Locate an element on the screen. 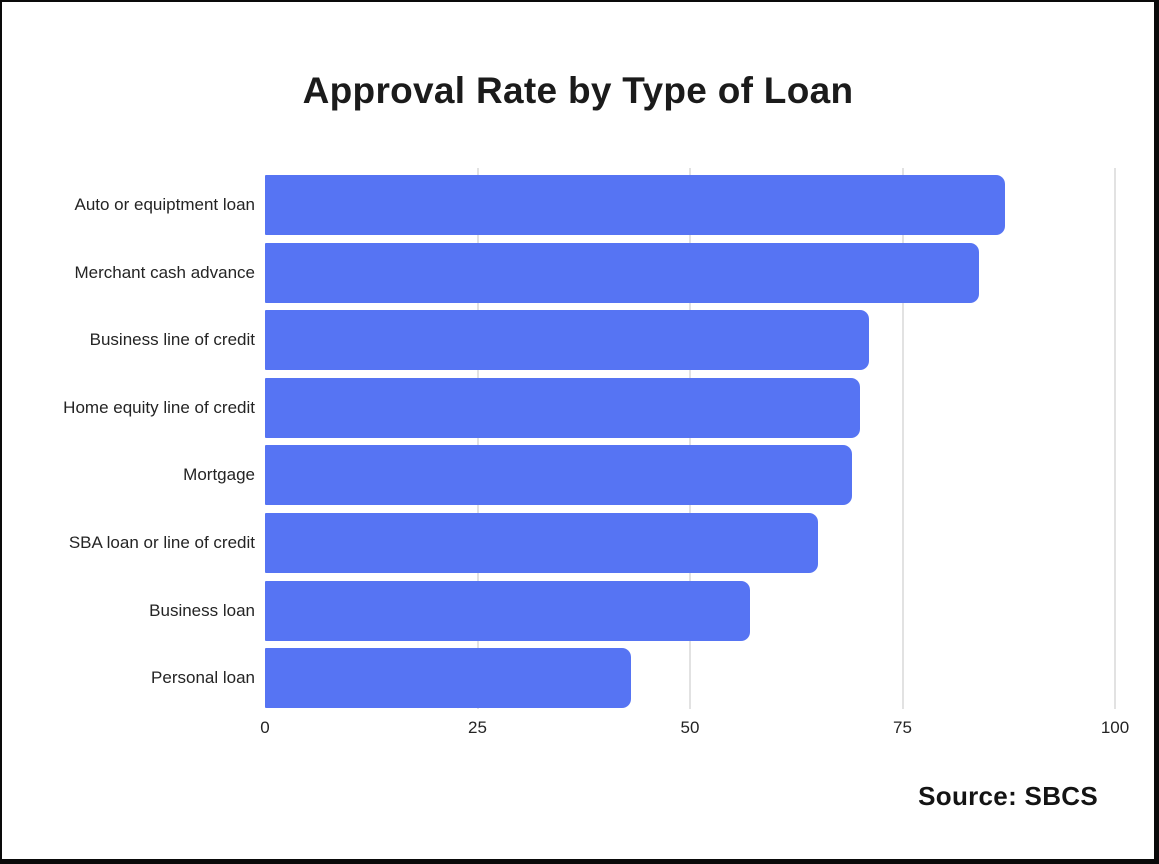 The image size is (1159, 864). x-tick-label: 75 is located at coordinates (902, 727).